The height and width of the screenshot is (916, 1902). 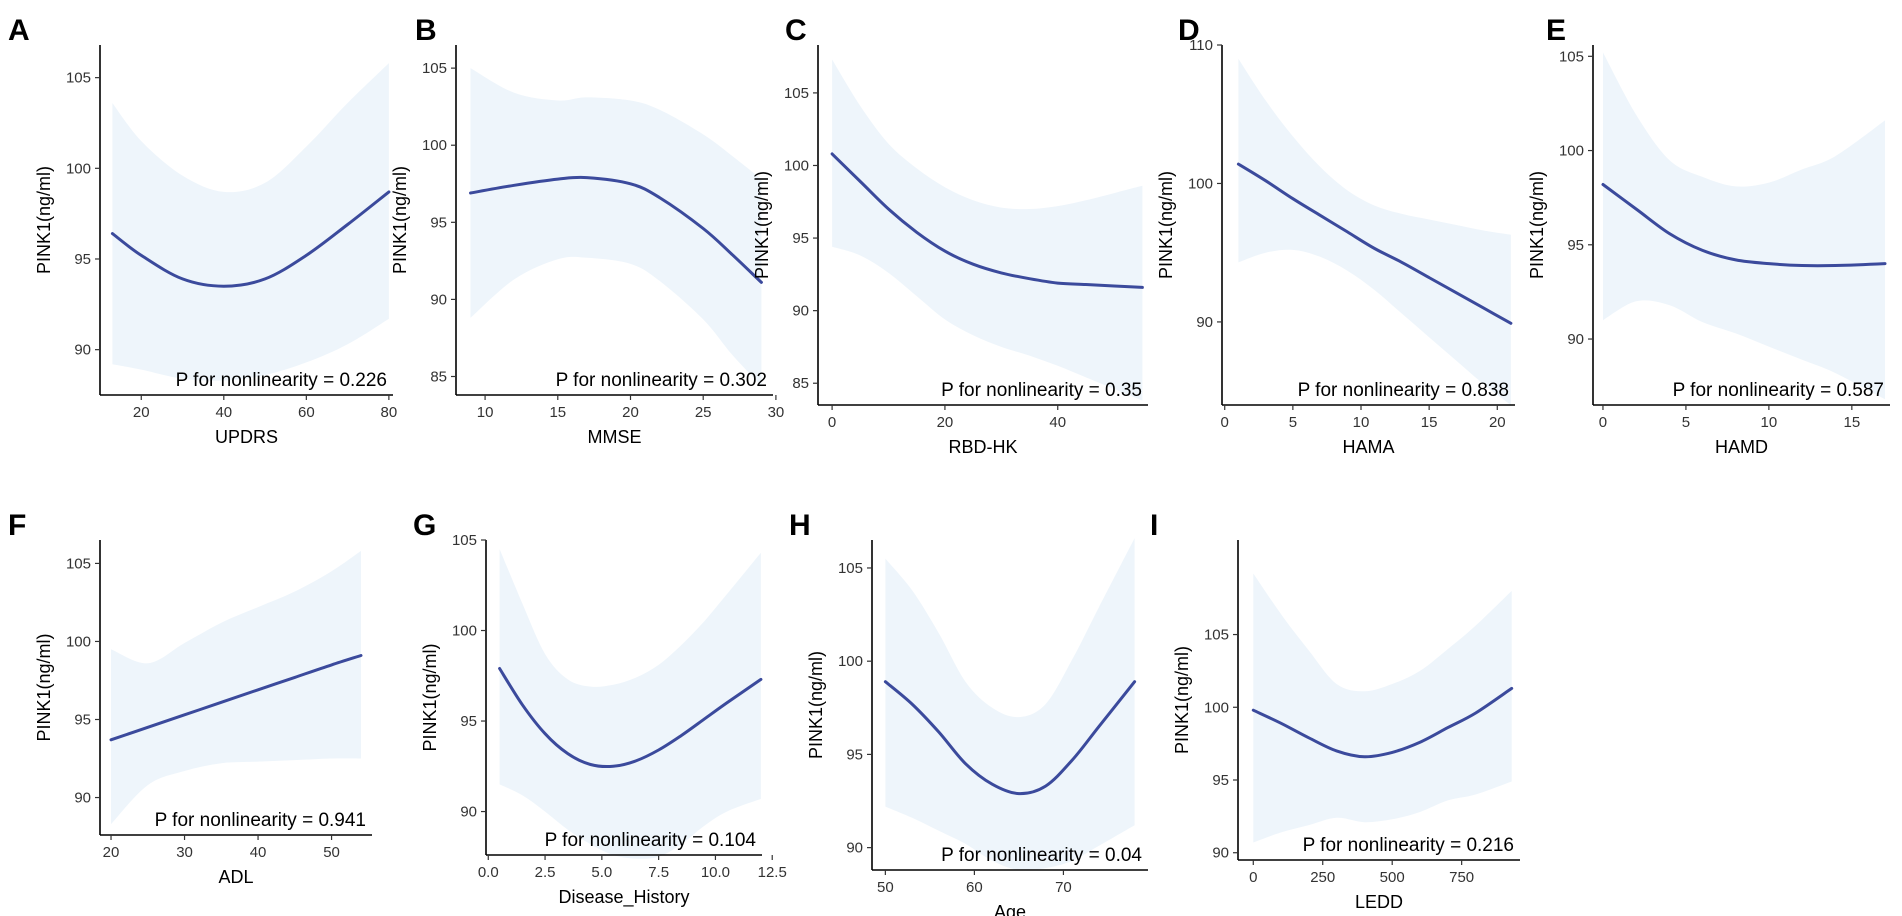 What do you see at coordinates (1189, 30) in the screenshot?
I see `panel-letter-d: D` at bounding box center [1189, 30].